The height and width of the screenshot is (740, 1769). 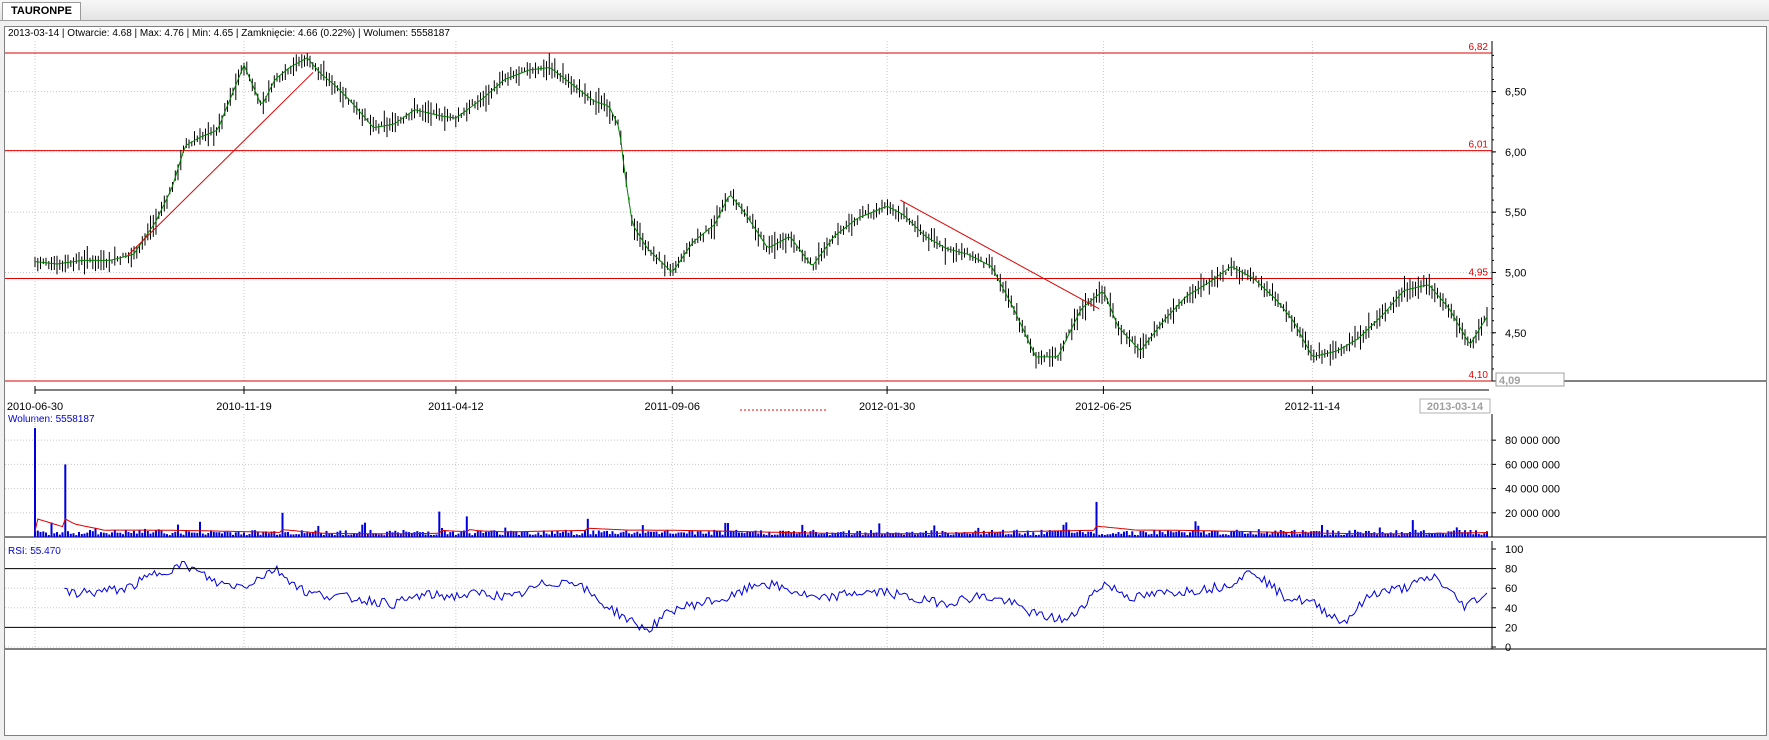 I want to click on tab-tauronpe: TAURONPE, so click(x=41, y=11).